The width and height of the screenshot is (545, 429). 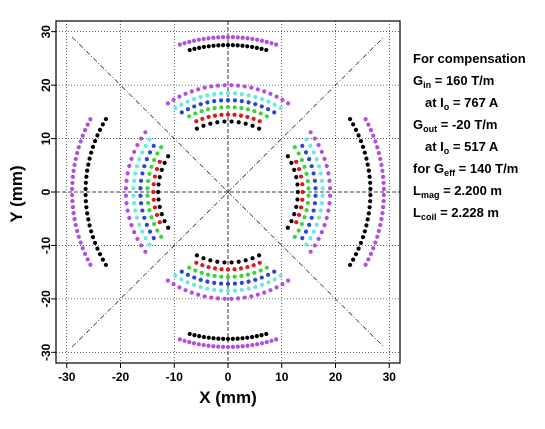 I want to click on annotation-l-mag: Lmag = 2.200 m, so click(x=457, y=191).